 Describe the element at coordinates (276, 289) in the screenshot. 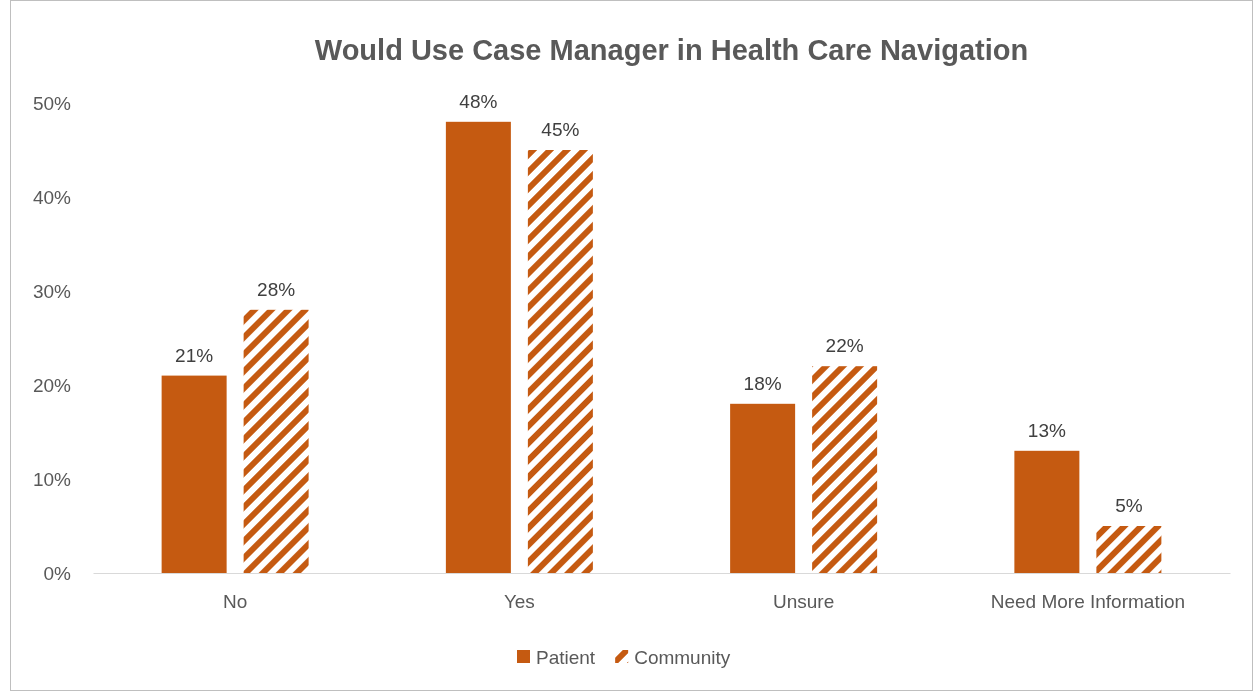

I see `data-label: 28%` at that location.